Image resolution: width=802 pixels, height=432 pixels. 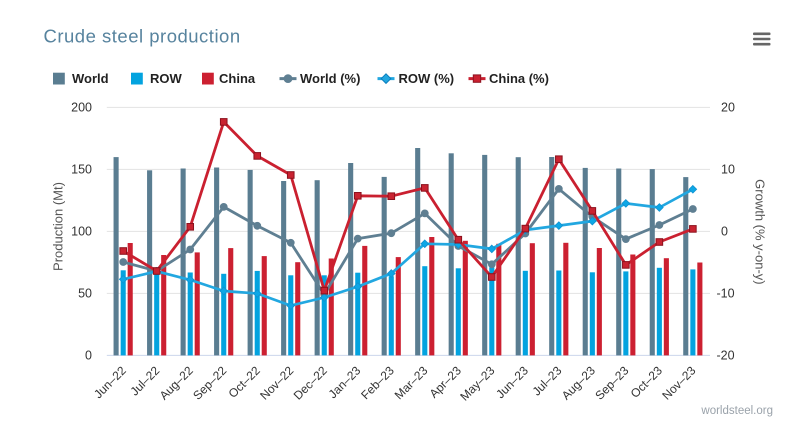 I want to click on svg-text: -10, so click(x=726, y=294).